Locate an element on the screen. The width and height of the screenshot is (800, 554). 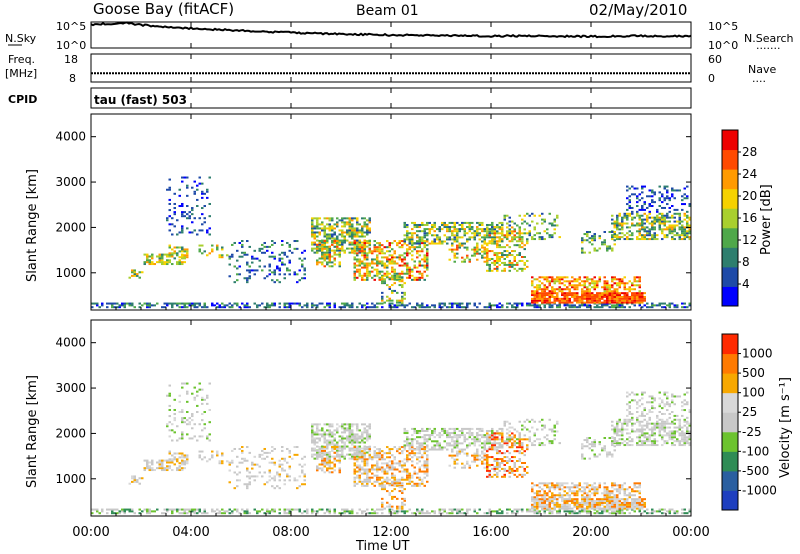
colorbar-segment is located at coordinates (730, 276).